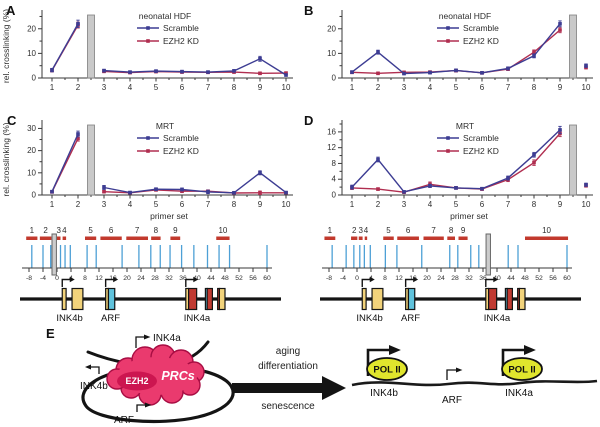 The width and height of the screenshot is (600, 427). What do you see at coordinates (165, 16) in the screenshot?
I see `chart-title: neonatal HDF` at bounding box center [165, 16].